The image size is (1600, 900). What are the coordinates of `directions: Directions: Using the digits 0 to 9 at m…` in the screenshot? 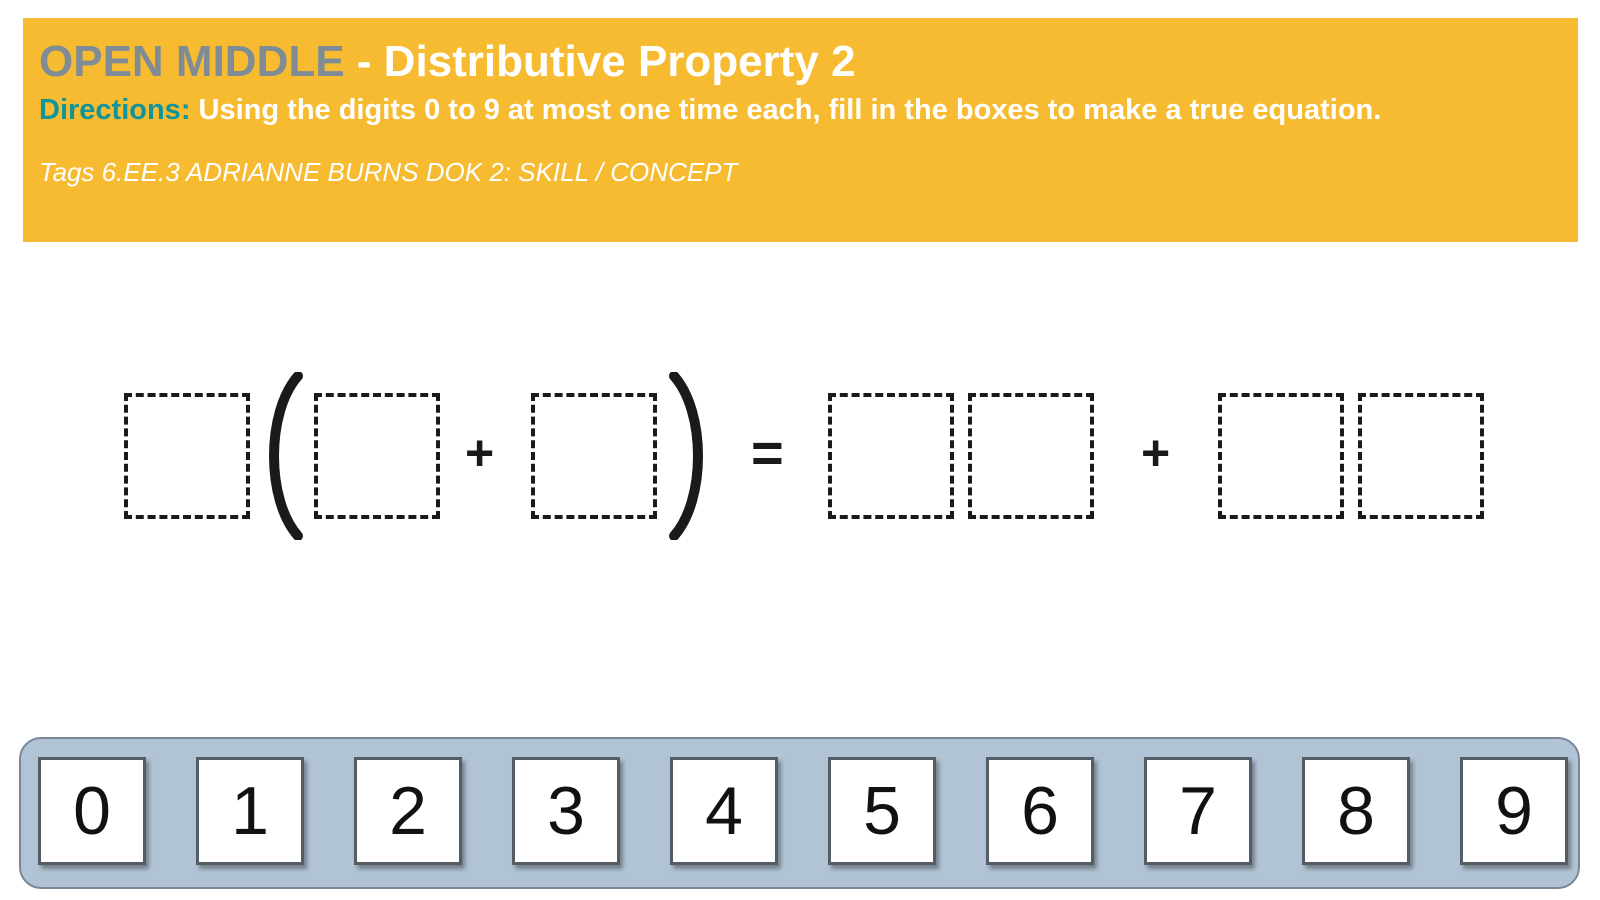 It's located at (759, 110).